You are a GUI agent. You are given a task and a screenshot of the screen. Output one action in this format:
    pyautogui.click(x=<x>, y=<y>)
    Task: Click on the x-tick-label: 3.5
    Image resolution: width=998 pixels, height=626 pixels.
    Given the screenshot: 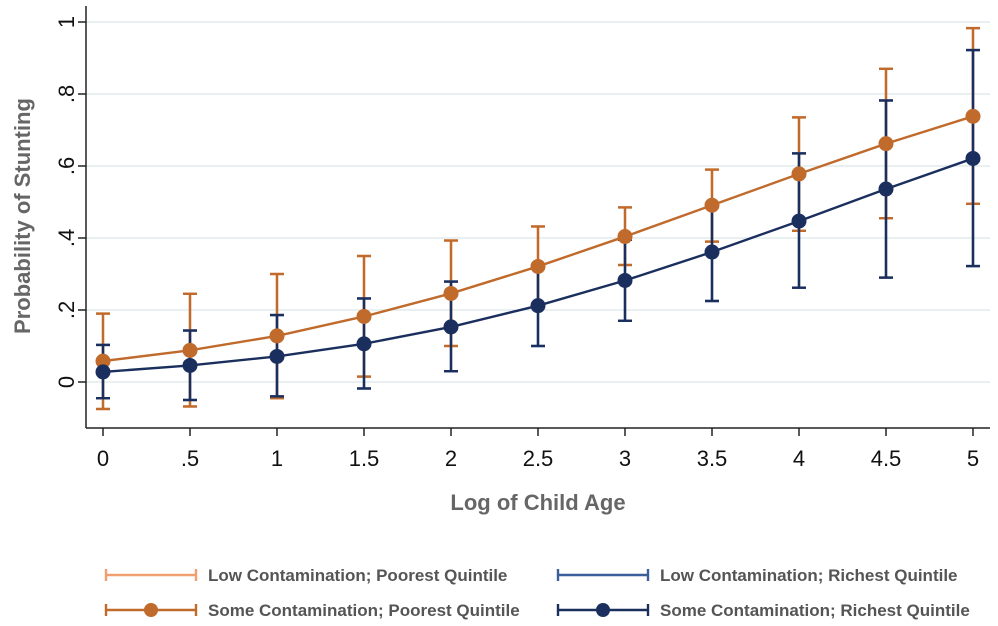 What is the action you would take?
    pyautogui.click(x=712, y=458)
    